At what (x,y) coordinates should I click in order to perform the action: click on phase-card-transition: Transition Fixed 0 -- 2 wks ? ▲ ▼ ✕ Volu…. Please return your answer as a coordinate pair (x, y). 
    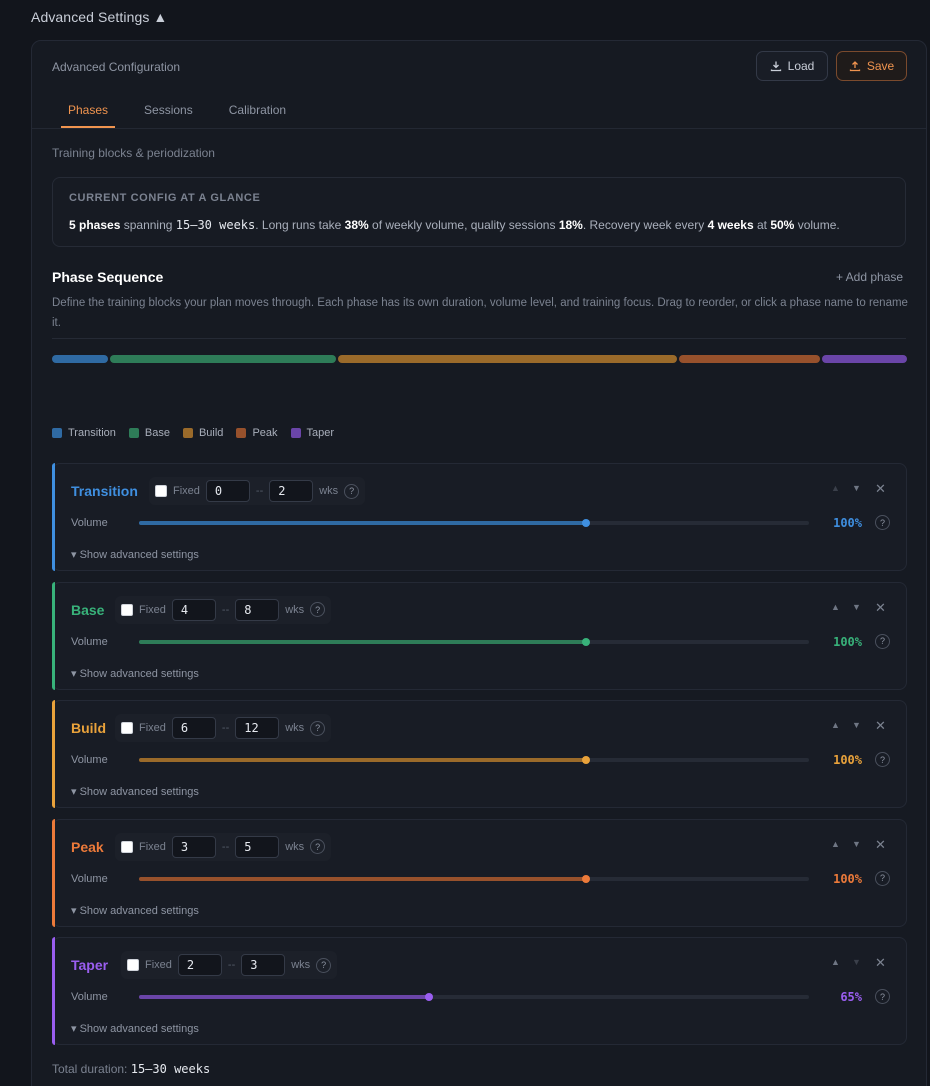
    Looking at the image, I should click on (479, 517).